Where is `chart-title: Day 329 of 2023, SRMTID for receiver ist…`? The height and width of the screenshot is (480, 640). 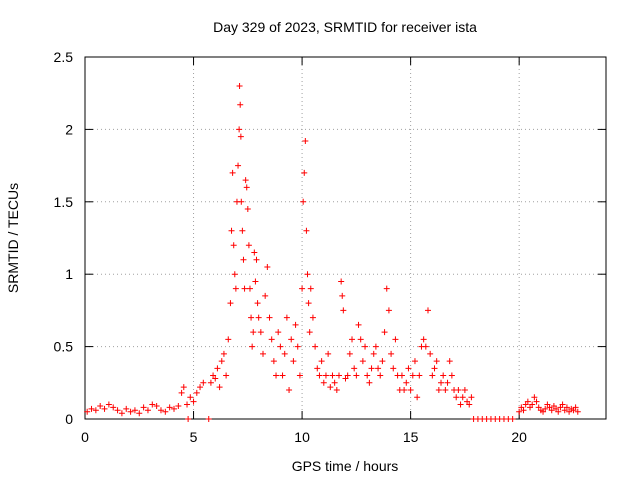
chart-title: Day 329 of 2023, SRMTID for receiver ist… is located at coordinates (345, 27).